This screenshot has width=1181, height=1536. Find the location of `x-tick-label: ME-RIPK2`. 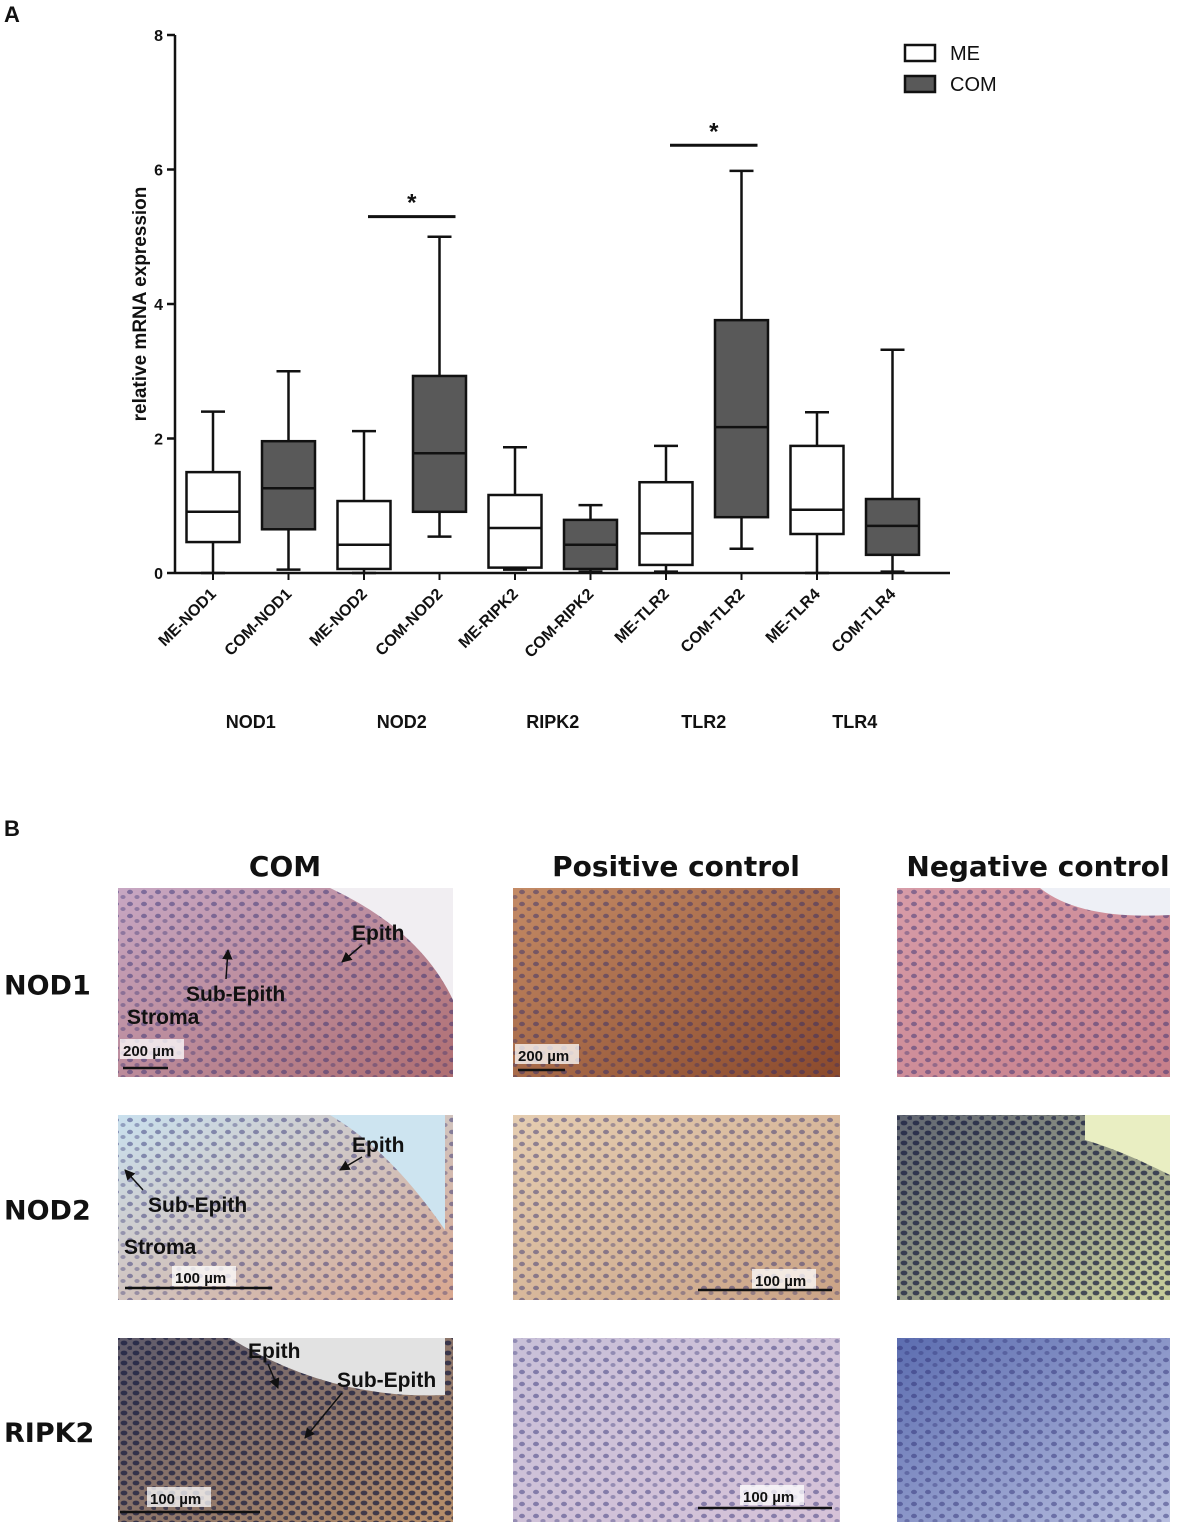

x-tick-label: ME-RIPK2 is located at coordinates (489, 619).